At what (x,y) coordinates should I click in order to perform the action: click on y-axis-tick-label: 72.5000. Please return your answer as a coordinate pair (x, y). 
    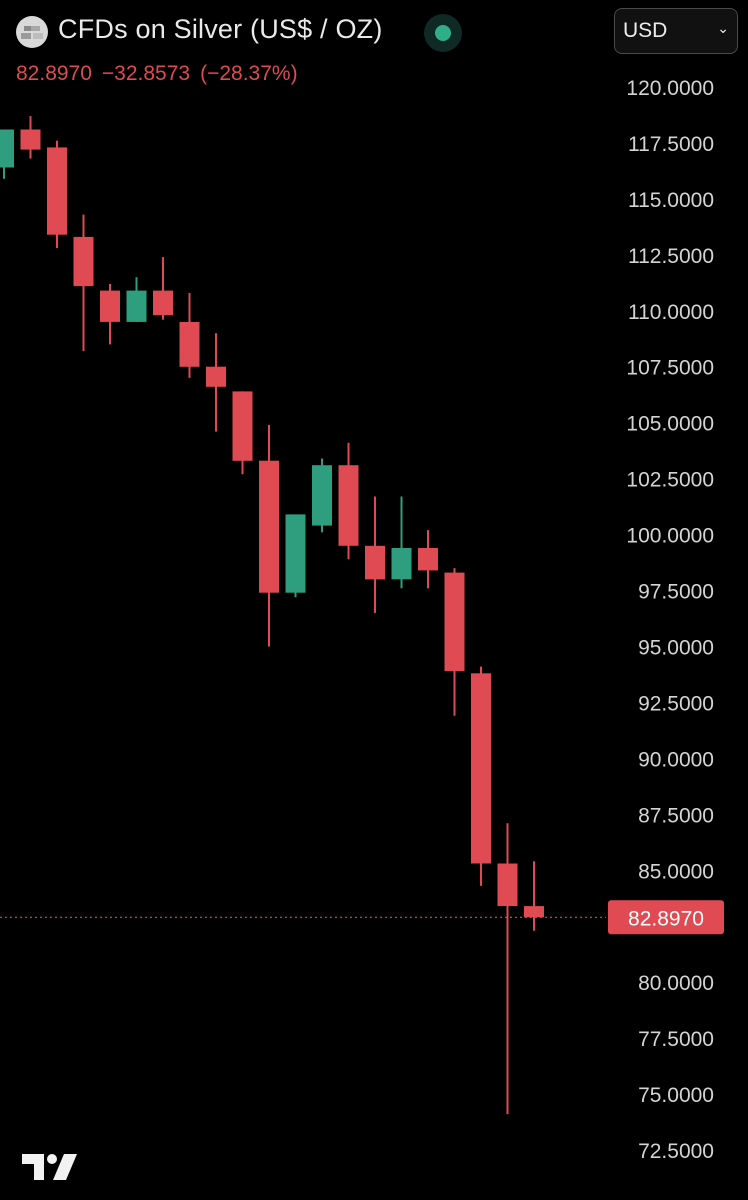
    Looking at the image, I should click on (676, 1151).